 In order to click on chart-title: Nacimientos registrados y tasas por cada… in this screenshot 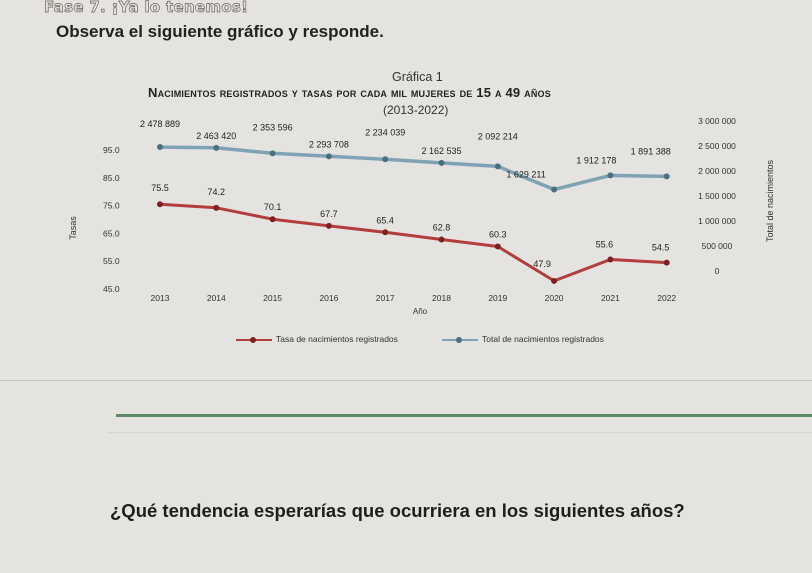, I will do `click(349, 92)`.